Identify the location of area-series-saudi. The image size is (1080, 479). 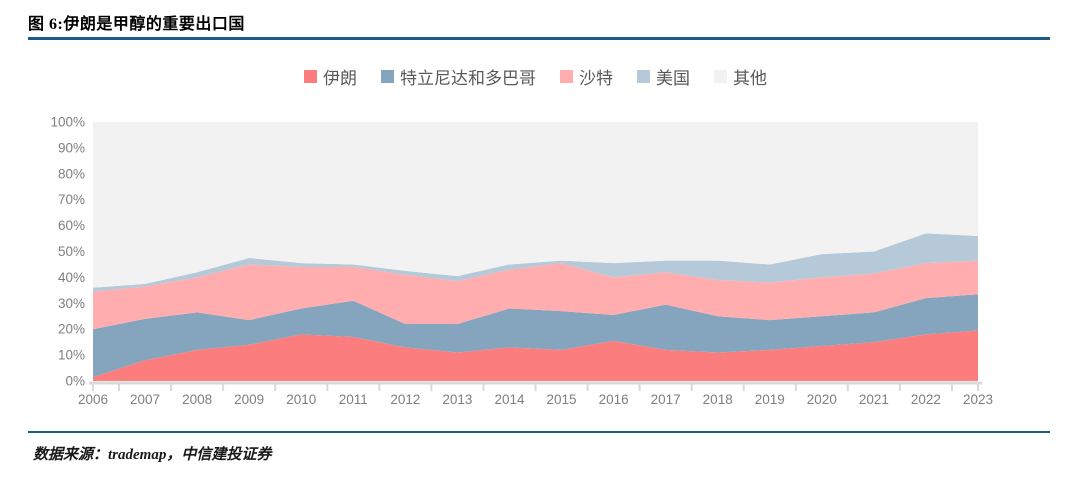
(535, 295).